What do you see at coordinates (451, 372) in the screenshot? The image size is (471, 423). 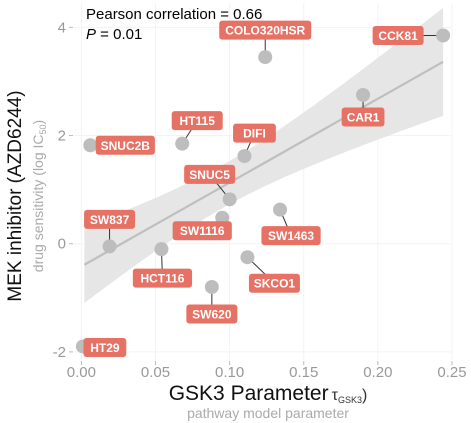 I see `x-tick-label: 0.25` at bounding box center [451, 372].